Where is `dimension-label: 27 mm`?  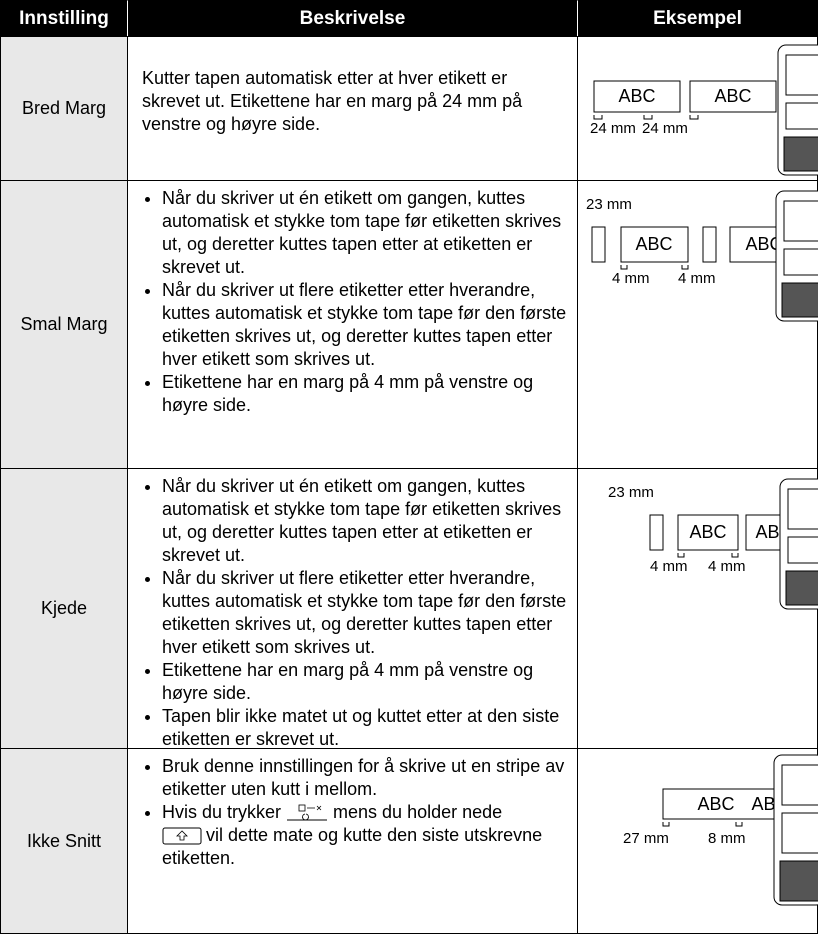
dimension-label: 27 mm is located at coordinates (646, 838).